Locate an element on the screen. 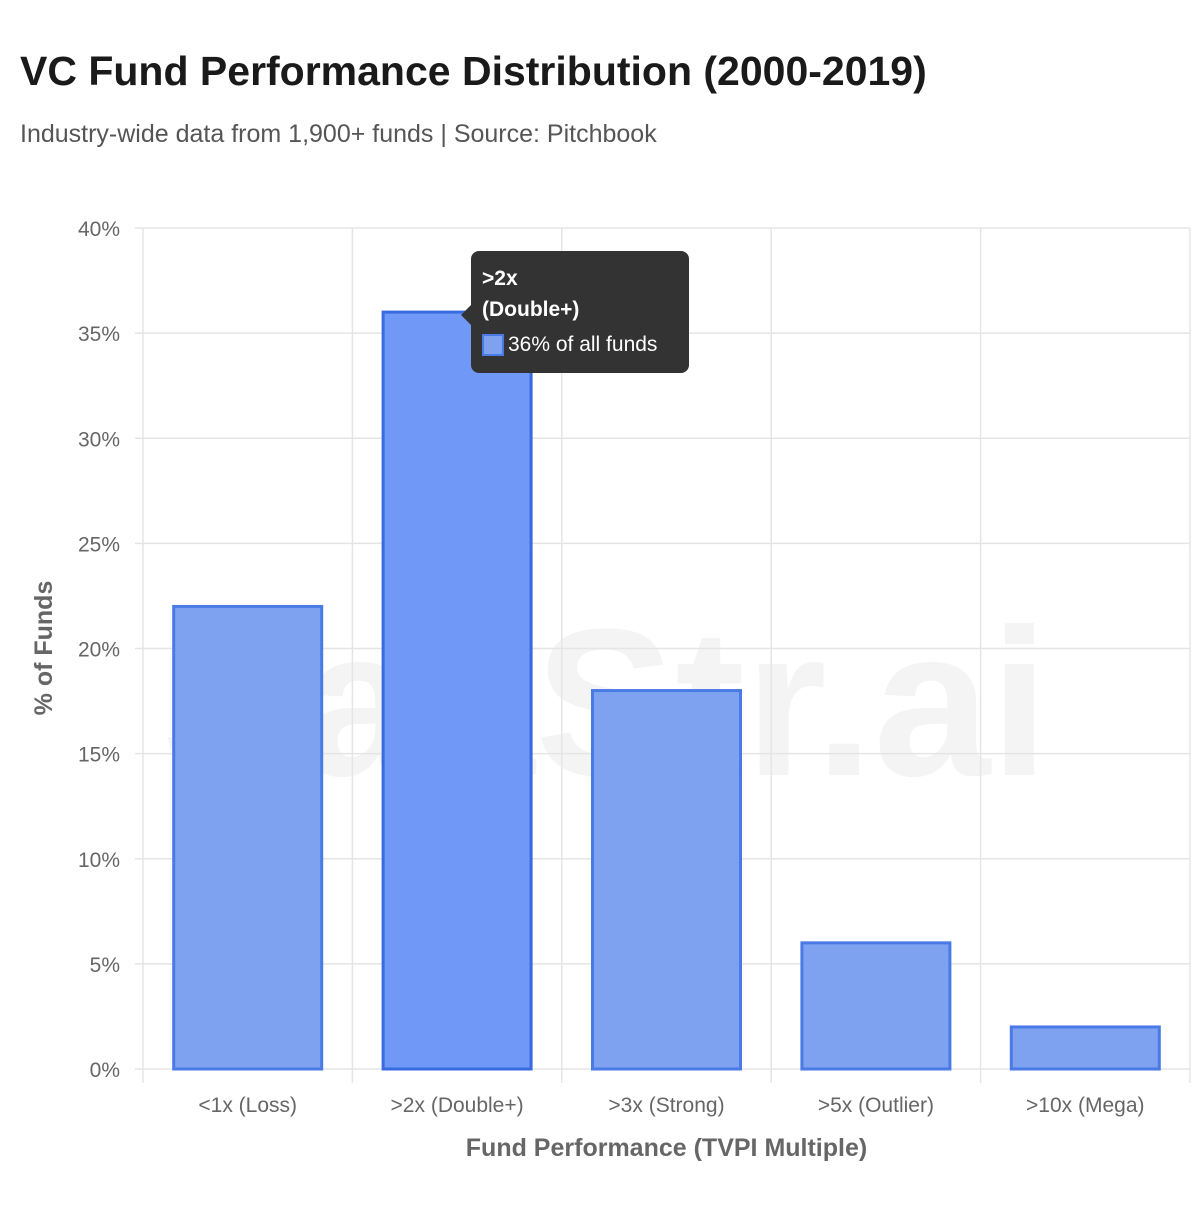 The width and height of the screenshot is (1200, 1224). x-axis-title: Fund Performance (TVPI Multiple) is located at coordinates (666, 1148).